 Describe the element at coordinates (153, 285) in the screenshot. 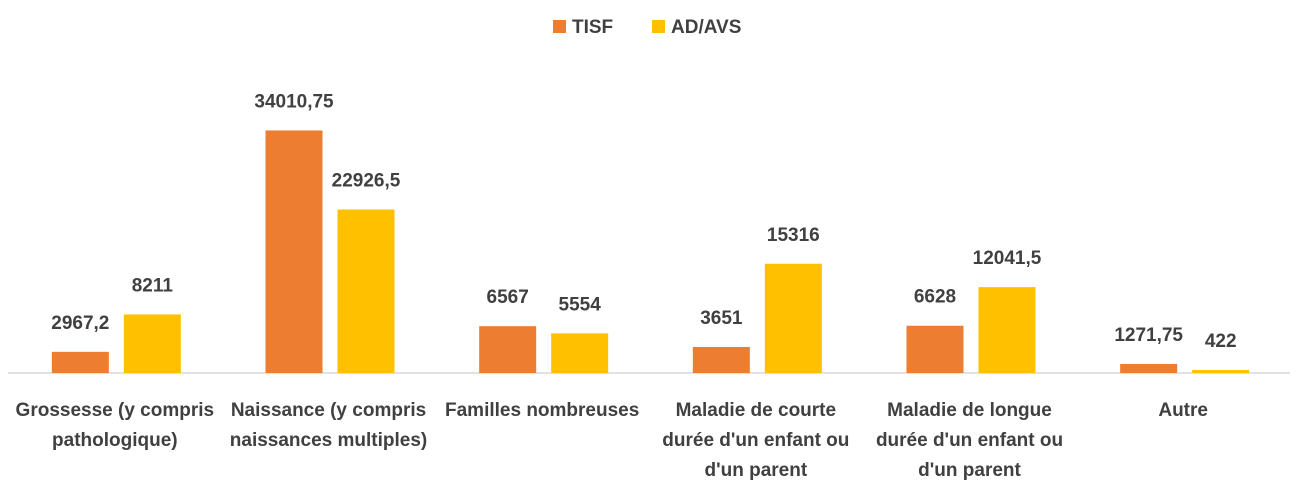

I see `data-label: 8211` at that location.